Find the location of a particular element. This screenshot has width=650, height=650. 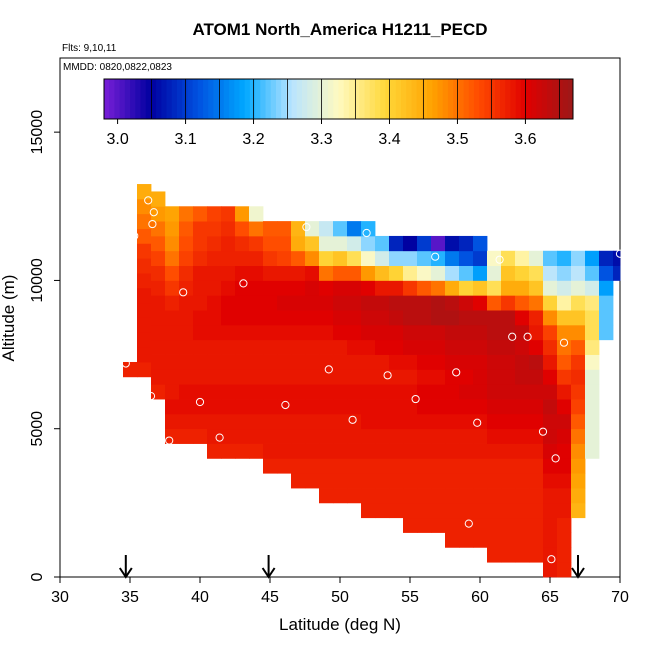

latitude-arrow is located at coordinates (125, 567).